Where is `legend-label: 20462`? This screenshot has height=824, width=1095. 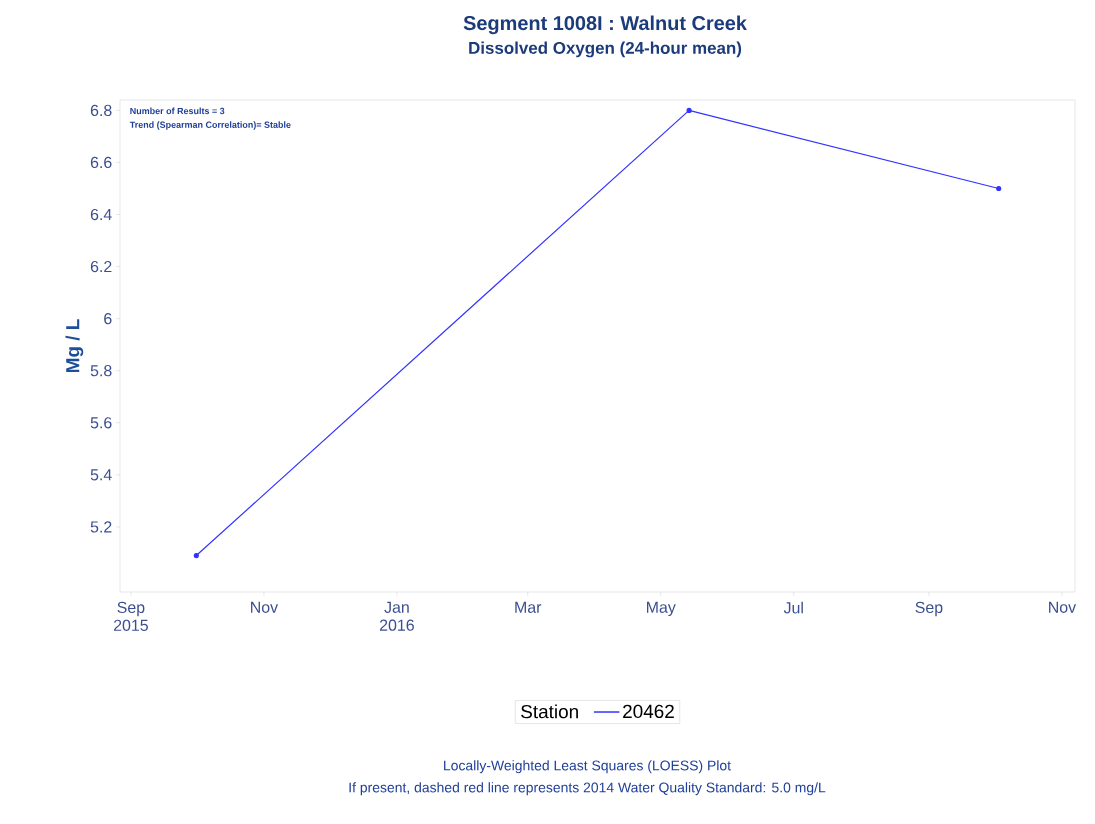 legend-label: 20462 is located at coordinates (648, 711).